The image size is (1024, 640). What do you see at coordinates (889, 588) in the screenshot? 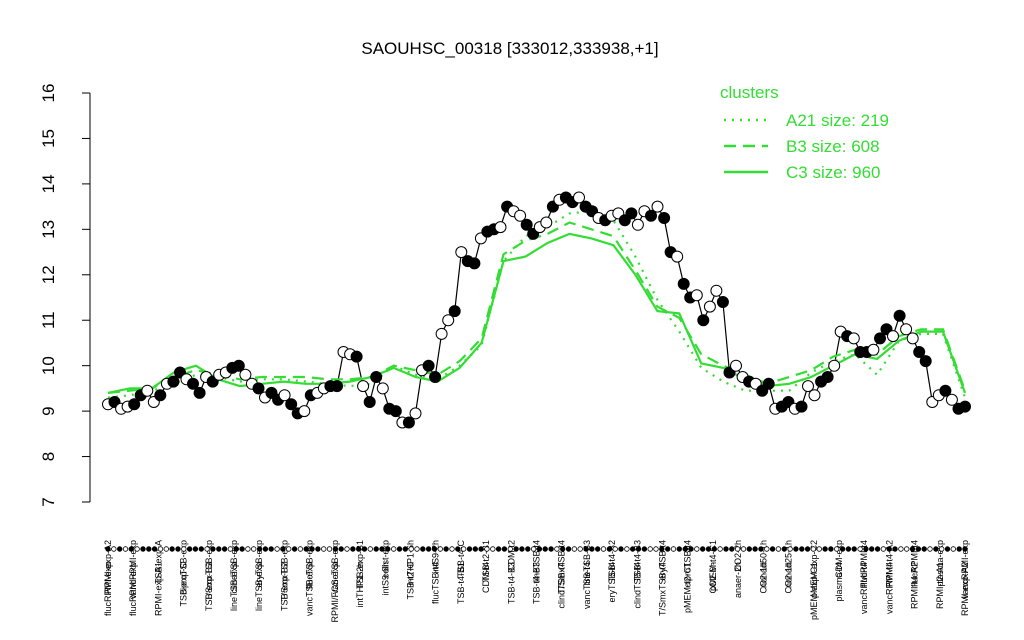
I see `bottom-tick-label: vancRPMI-t4` at bounding box center [889, 588].